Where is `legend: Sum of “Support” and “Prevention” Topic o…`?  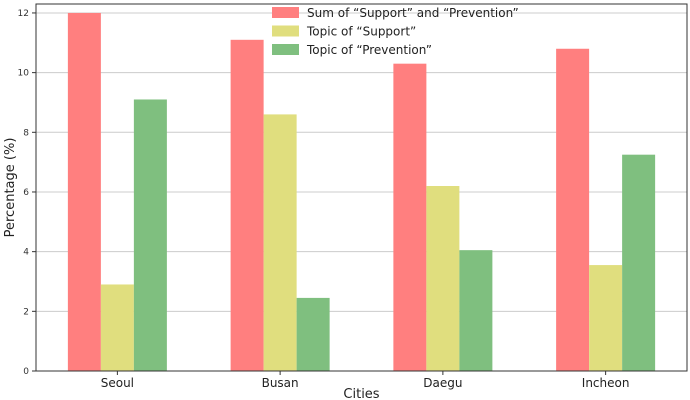
legend: Sum of “Support” and “Prevention” Topic o… is located at coordinates (395, 31).